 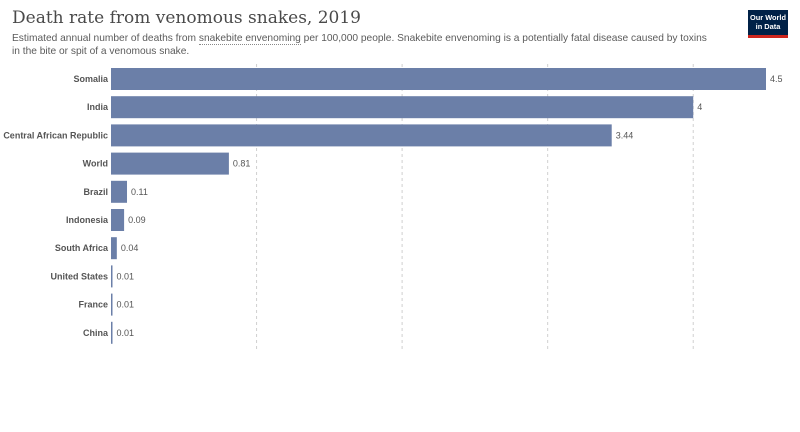 I want to click on logo-accent-bar, so click(x=768, y=36).